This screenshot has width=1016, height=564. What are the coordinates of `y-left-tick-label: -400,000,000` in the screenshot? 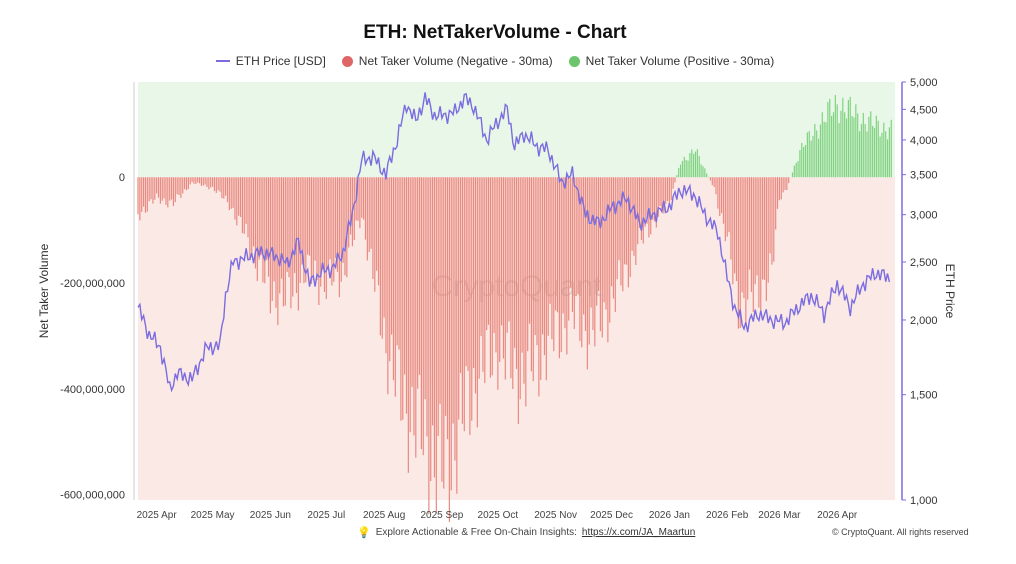 It's located at (92, 390).